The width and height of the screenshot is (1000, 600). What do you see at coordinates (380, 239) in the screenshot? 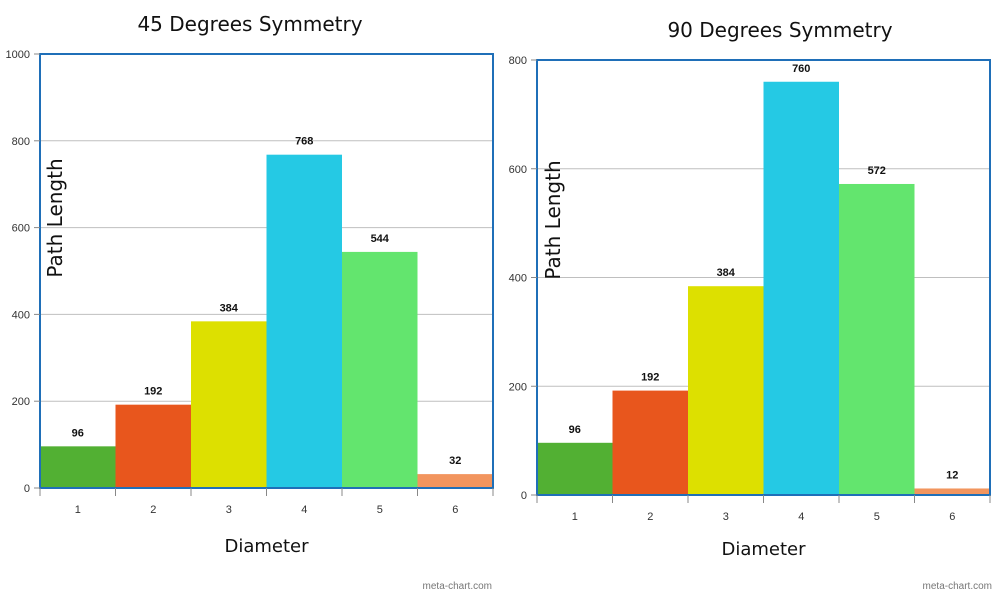
I see `data-label: 544` at bounding box center [380, 239].